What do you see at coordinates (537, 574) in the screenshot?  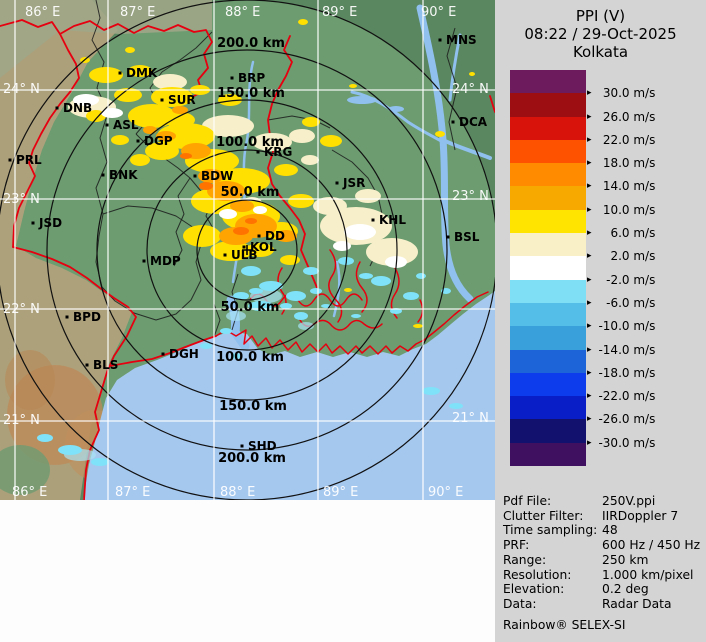 I see `metadata-label: Resolution:` at bounding box center [537, 574].